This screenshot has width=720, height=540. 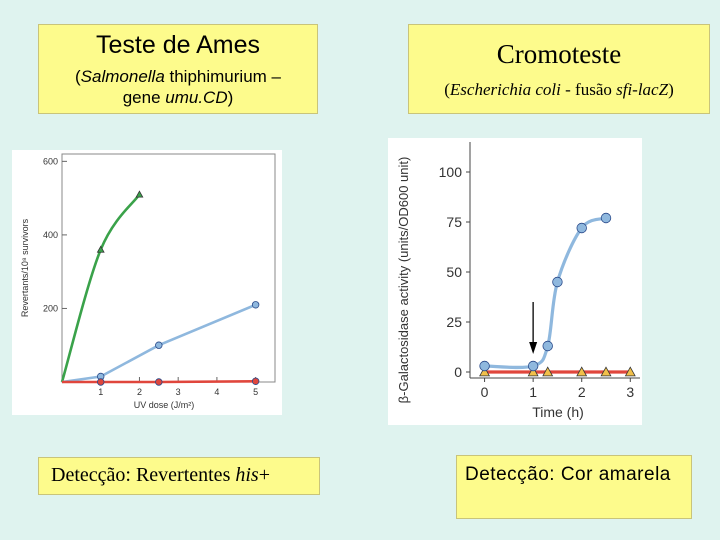 I want to click on ames-title: Teste de Ames, so click(x=178, y=45).